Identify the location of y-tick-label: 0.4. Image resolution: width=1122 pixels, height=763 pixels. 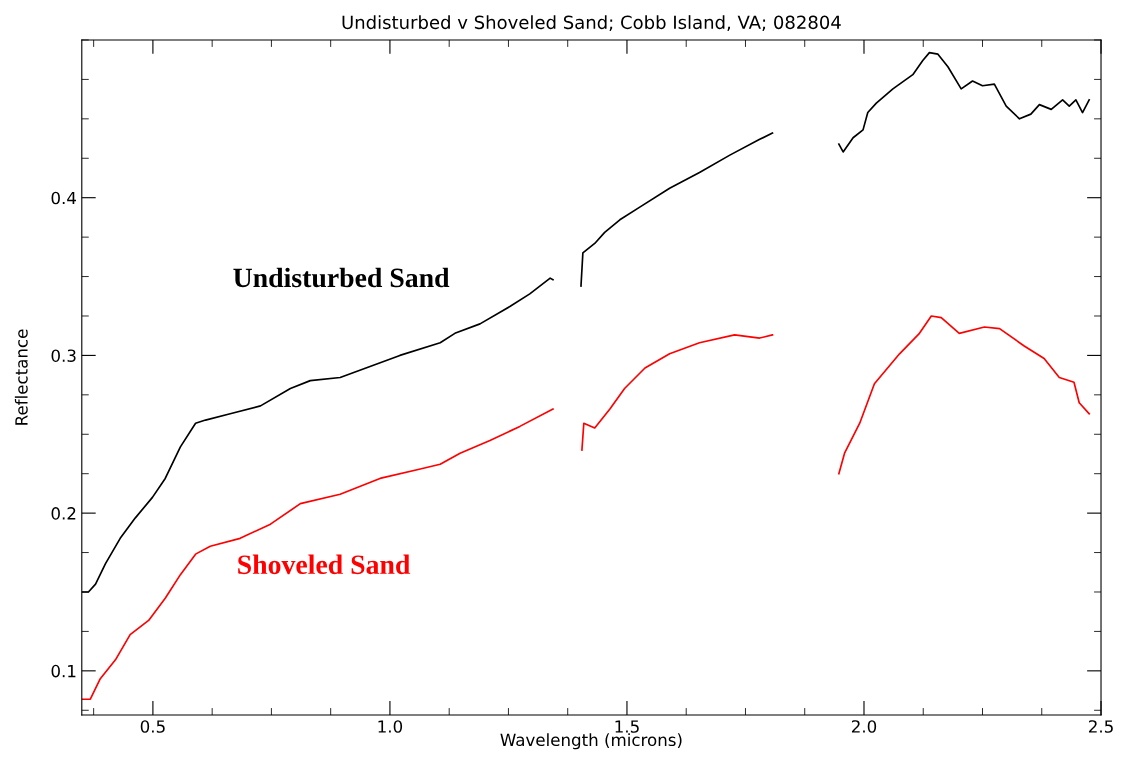
(63, 198).